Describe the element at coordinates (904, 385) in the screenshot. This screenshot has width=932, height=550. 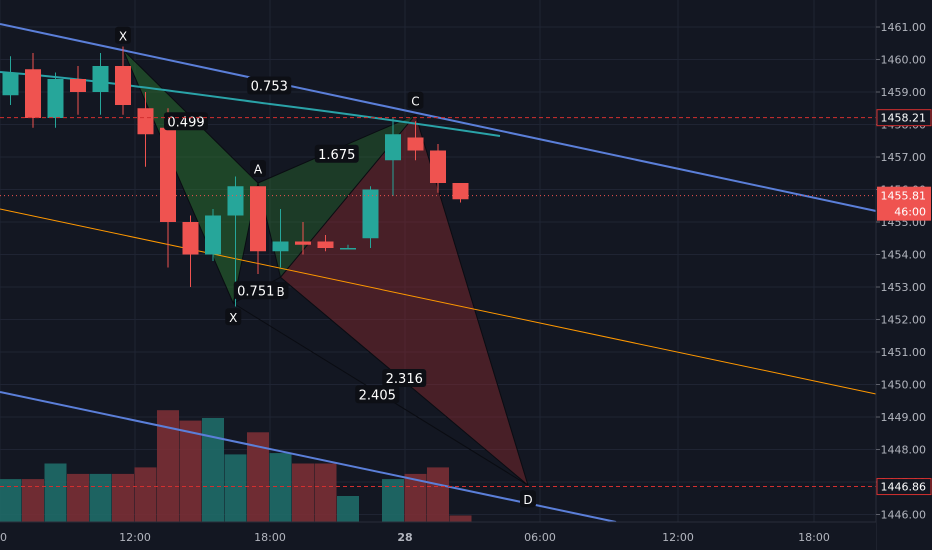
I see `y-tick-label: 1450.00` at that location.